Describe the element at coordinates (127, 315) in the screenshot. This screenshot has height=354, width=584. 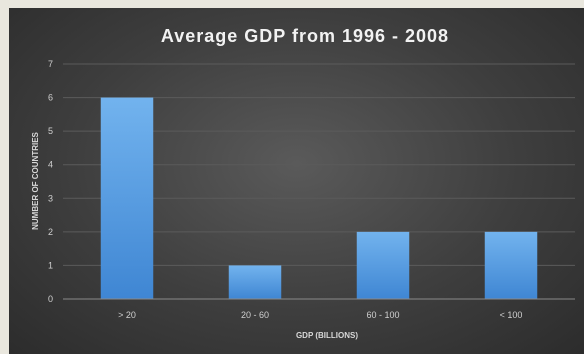
I see `x-tick-label: > 20` at that location.